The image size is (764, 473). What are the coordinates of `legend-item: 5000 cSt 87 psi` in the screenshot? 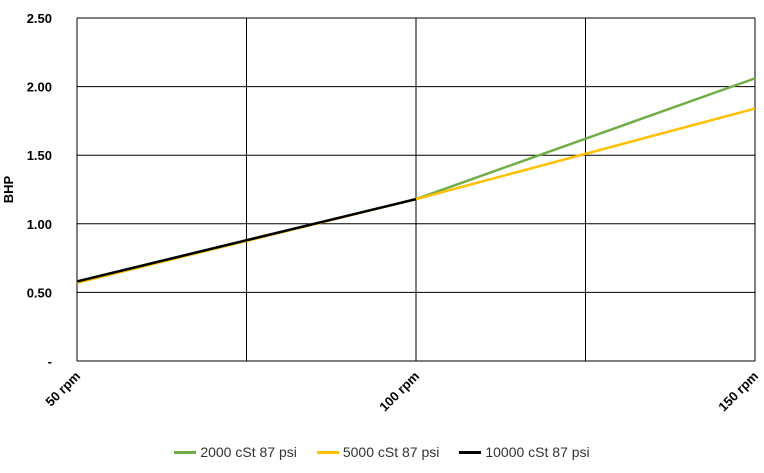 It's located at (378, 452).